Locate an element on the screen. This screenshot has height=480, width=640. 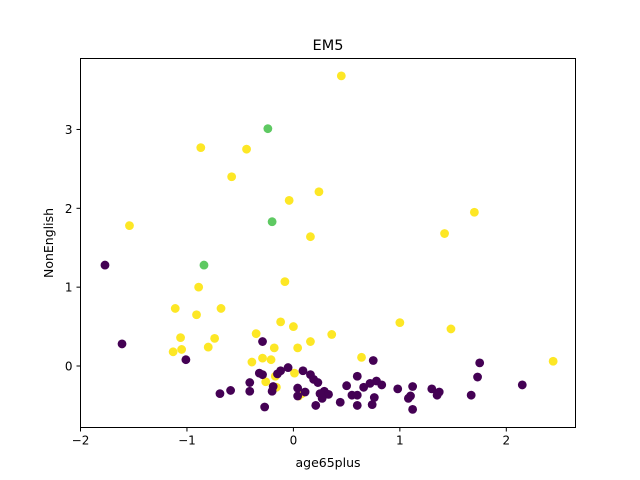
x-tick-label: 1 is located at coordinates (400, 441).